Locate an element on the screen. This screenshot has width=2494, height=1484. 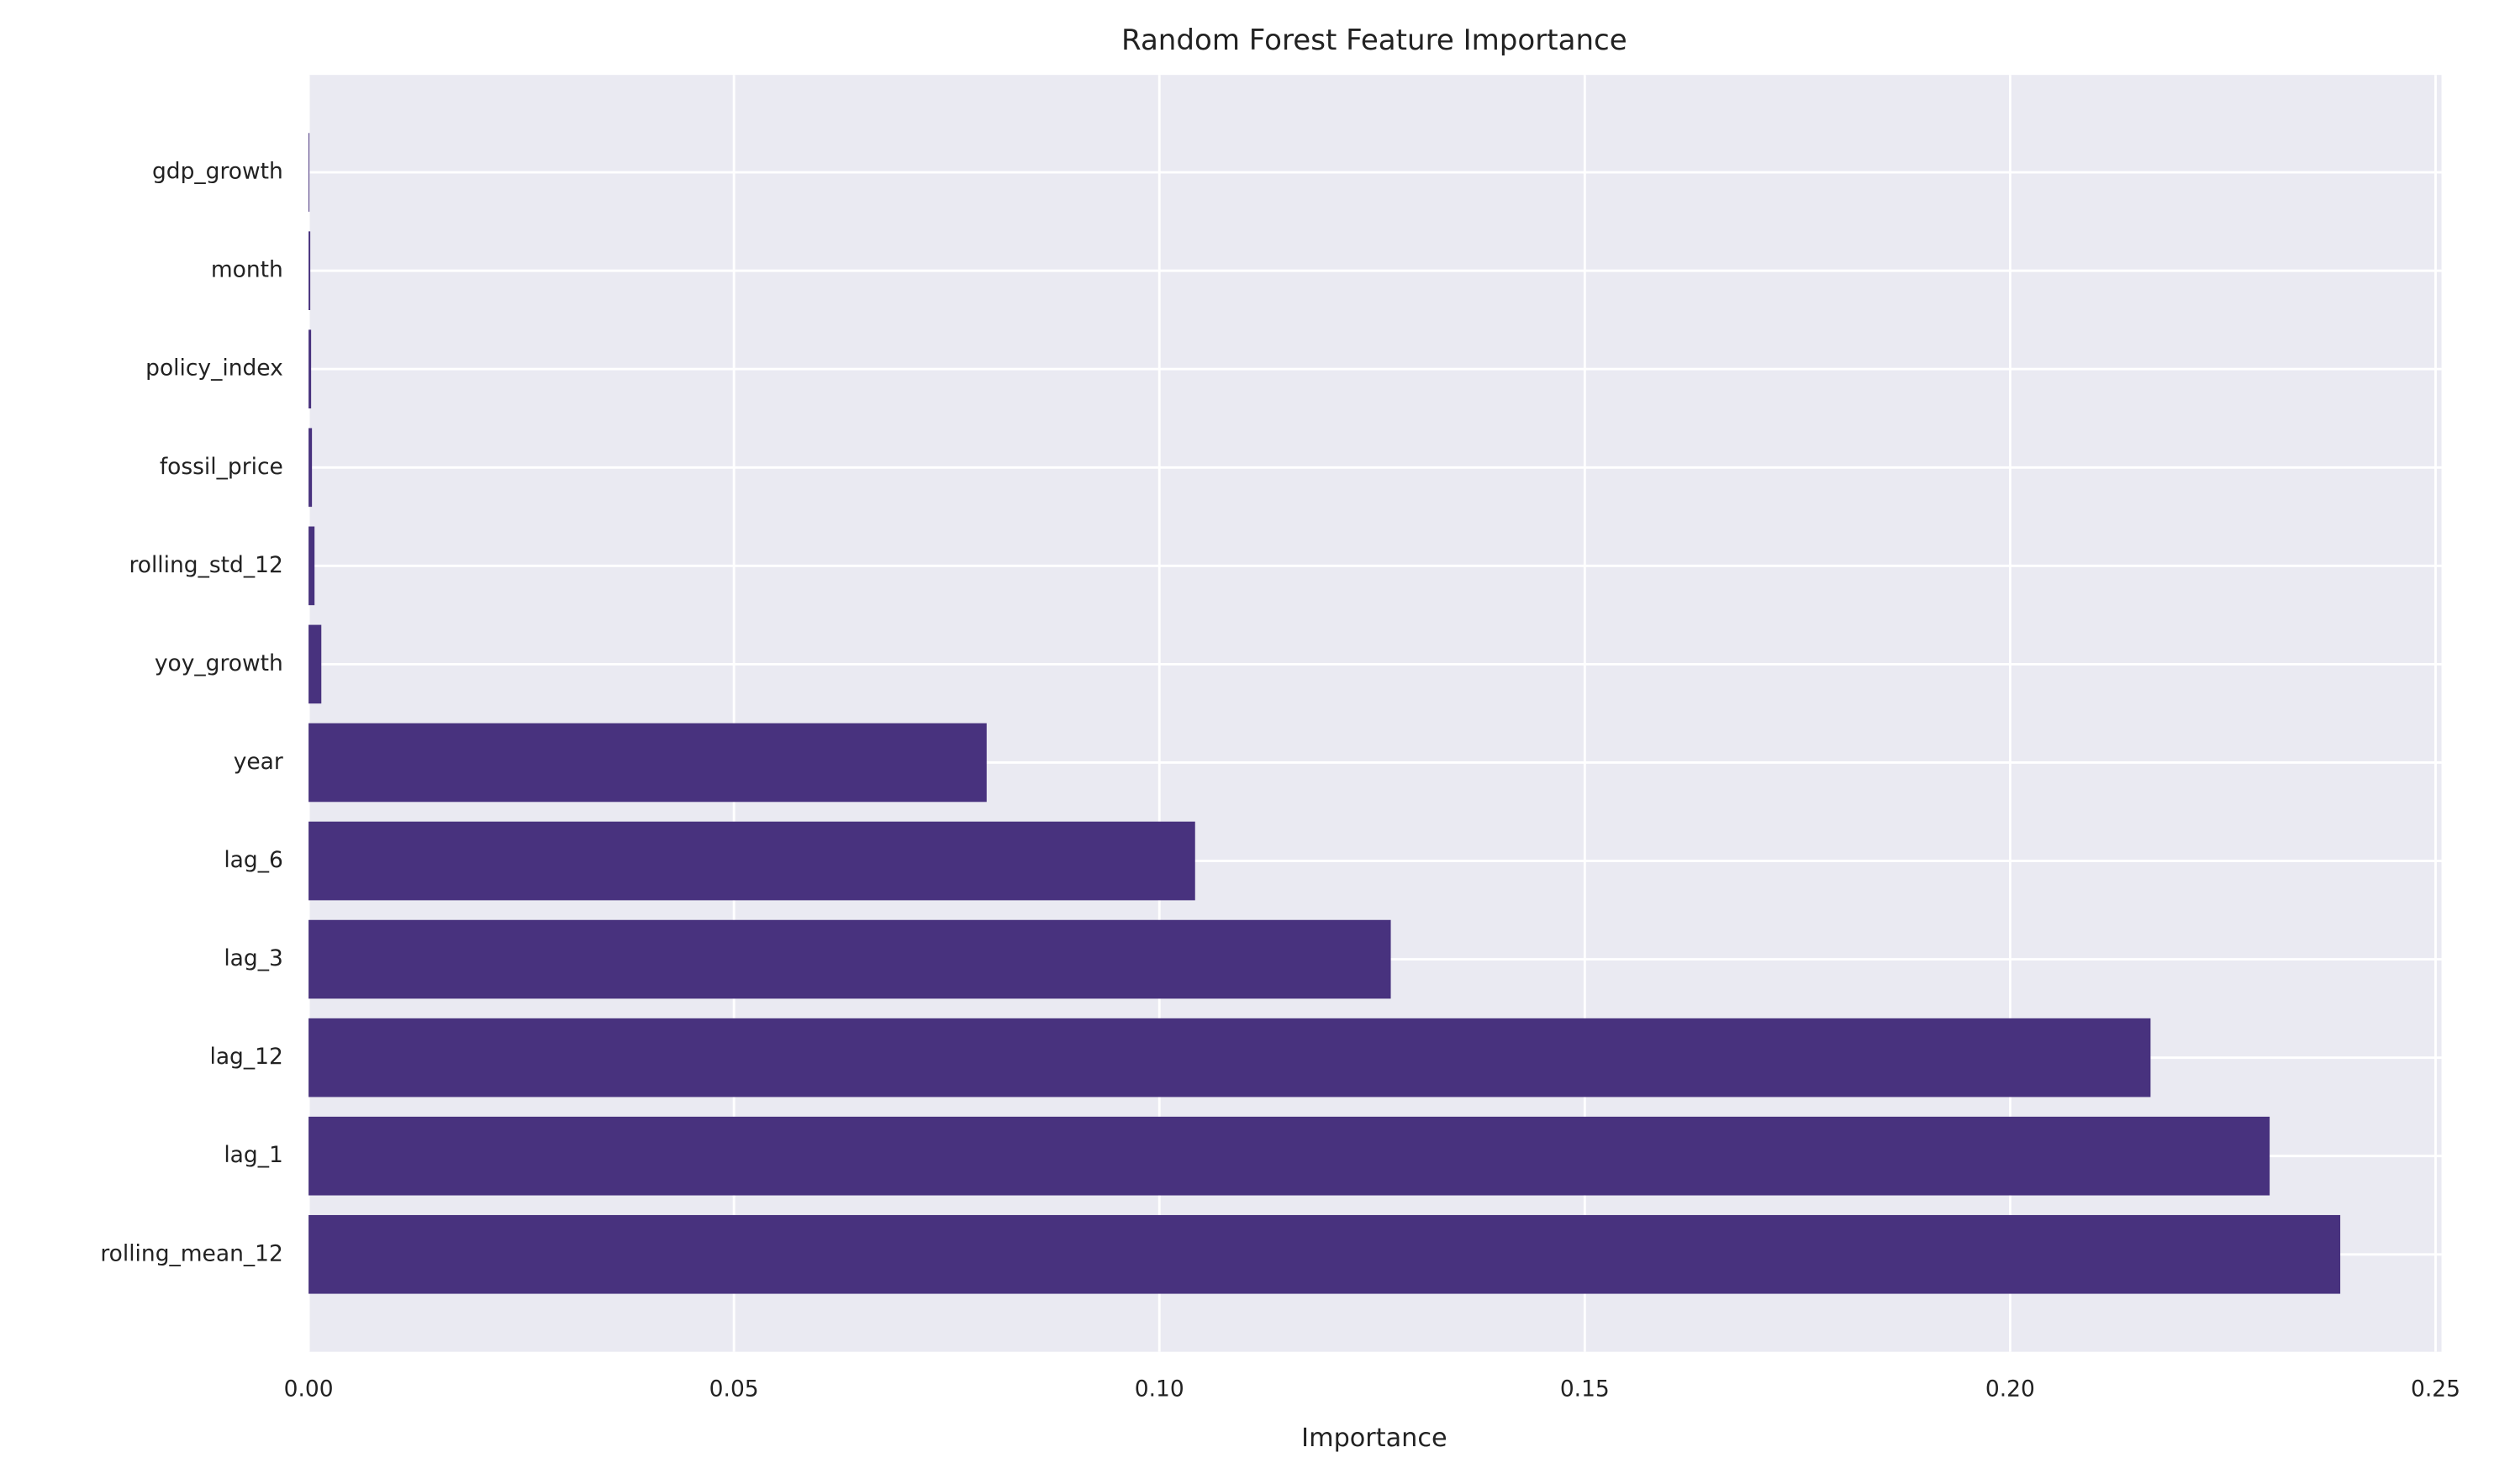
x-tick-label: 0.00 is located at coordinates (309, 1389).